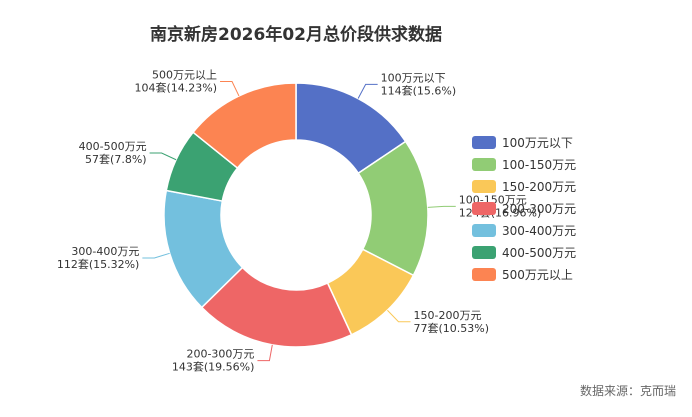  What do you see at coordinates (539, 165) in the screenshot?
I see `legend-label-2: 100-150万元` at bounding box center [539, 165].